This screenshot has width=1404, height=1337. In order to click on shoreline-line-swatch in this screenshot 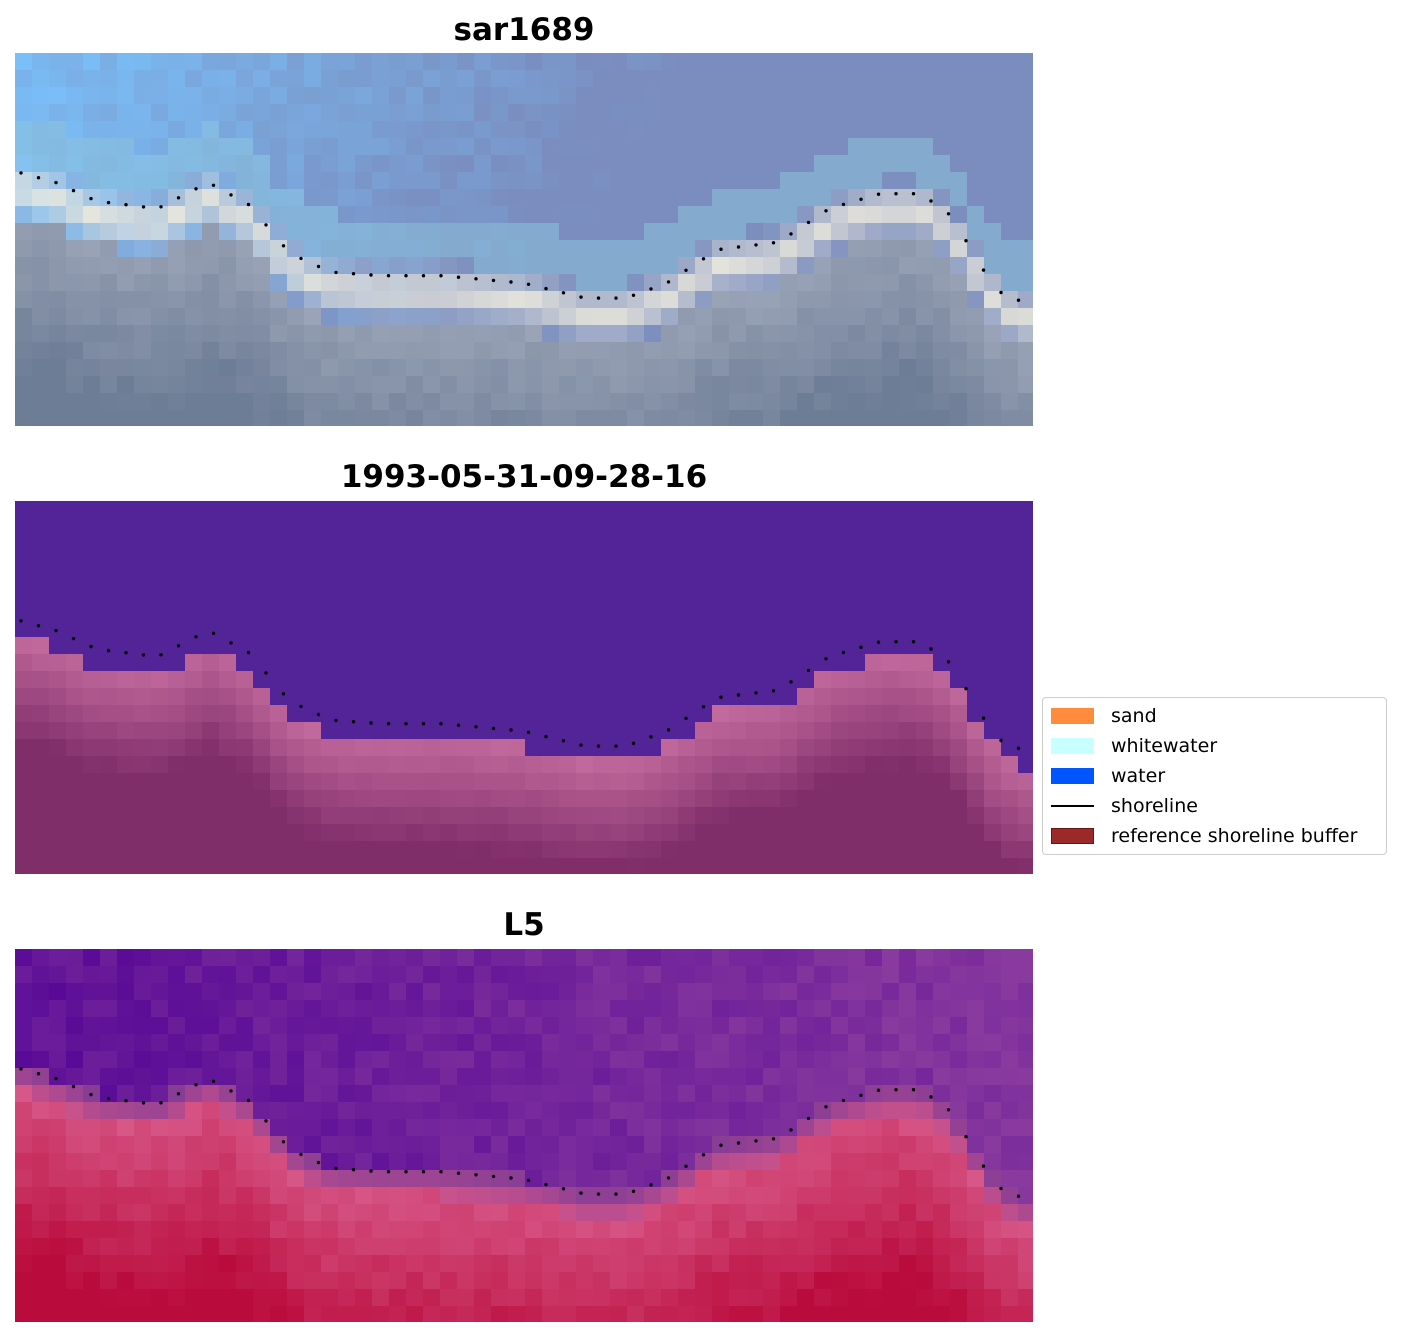, I will do `click(1072, 806)`.